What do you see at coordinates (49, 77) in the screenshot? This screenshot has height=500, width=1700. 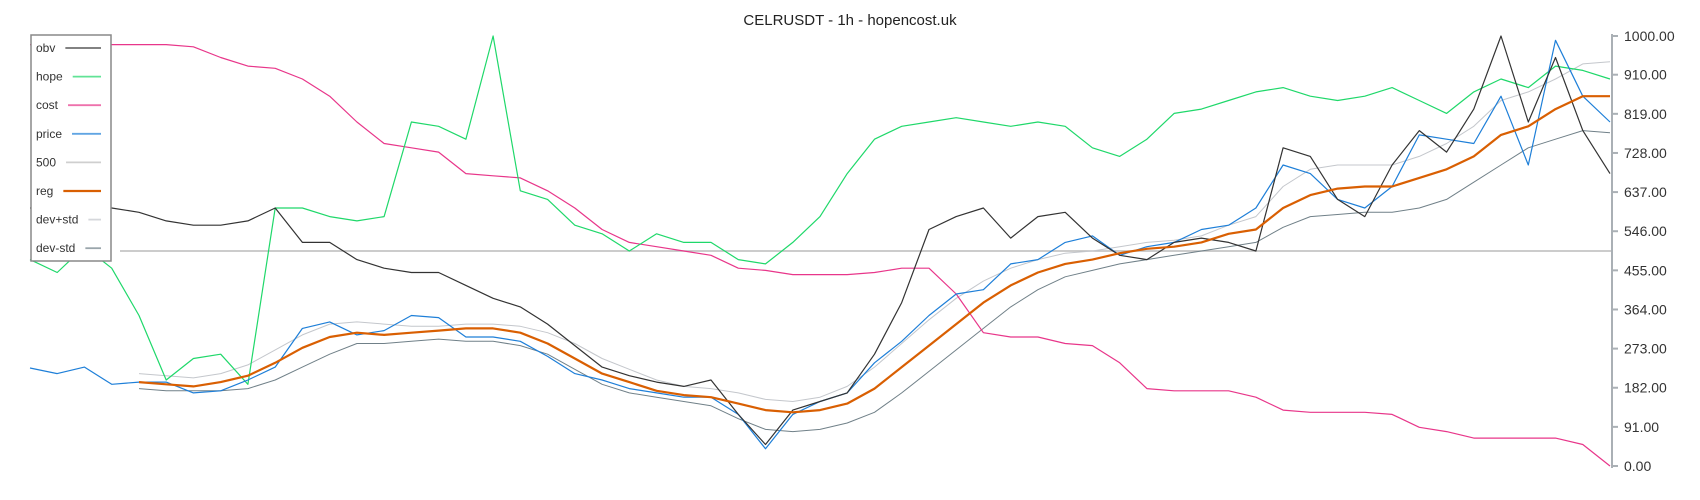 I see `legend-label: hope` at bounding box center [49, 77].